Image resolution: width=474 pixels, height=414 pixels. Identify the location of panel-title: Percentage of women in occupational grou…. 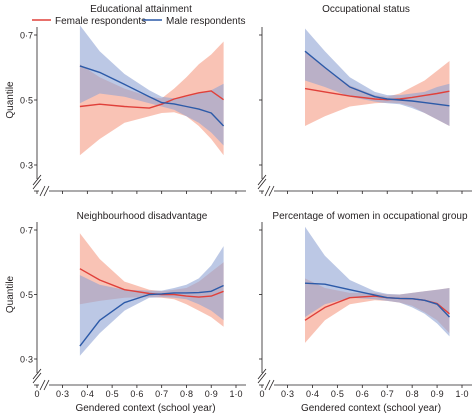
(370, 216).